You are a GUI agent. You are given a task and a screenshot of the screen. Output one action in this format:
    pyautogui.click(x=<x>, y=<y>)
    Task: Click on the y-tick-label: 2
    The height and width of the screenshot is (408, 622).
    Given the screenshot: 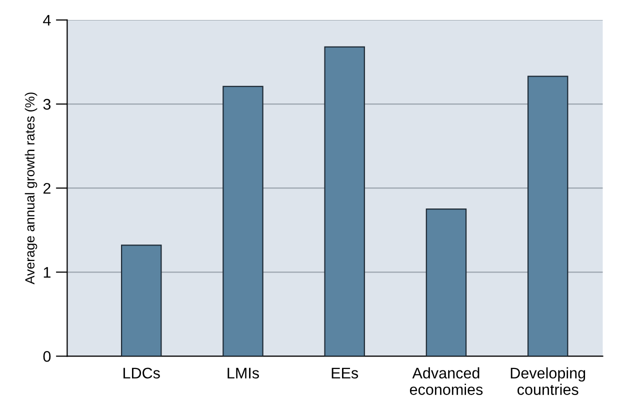 What is the action you would take?
    pyautogui.click(x=46, y=188)
    